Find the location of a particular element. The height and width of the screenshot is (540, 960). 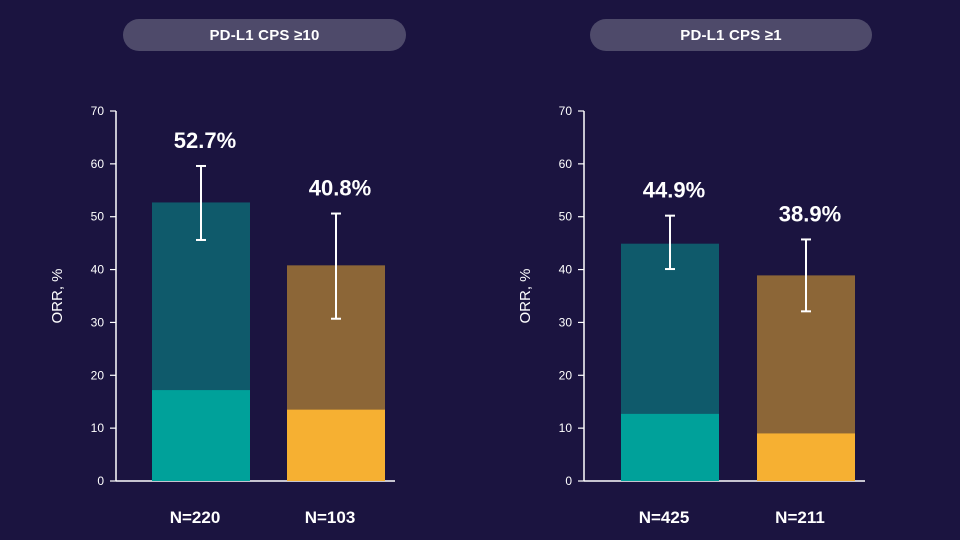

n-label-cps1-1: N=211 is located at coordinates (800, 517).